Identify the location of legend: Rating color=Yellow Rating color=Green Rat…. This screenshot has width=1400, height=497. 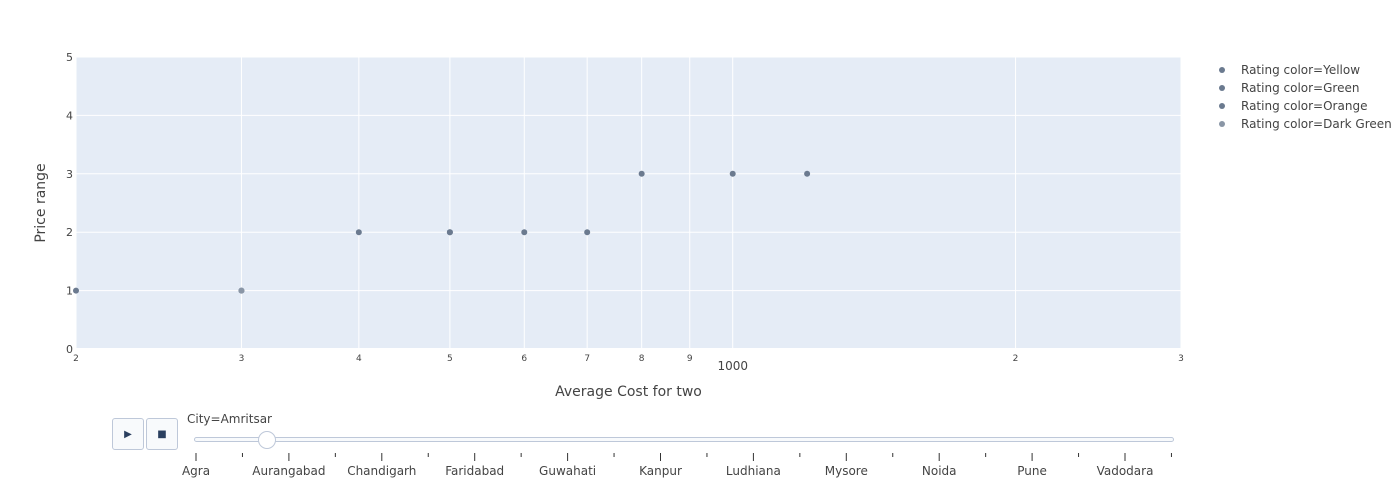
(1305, 97).